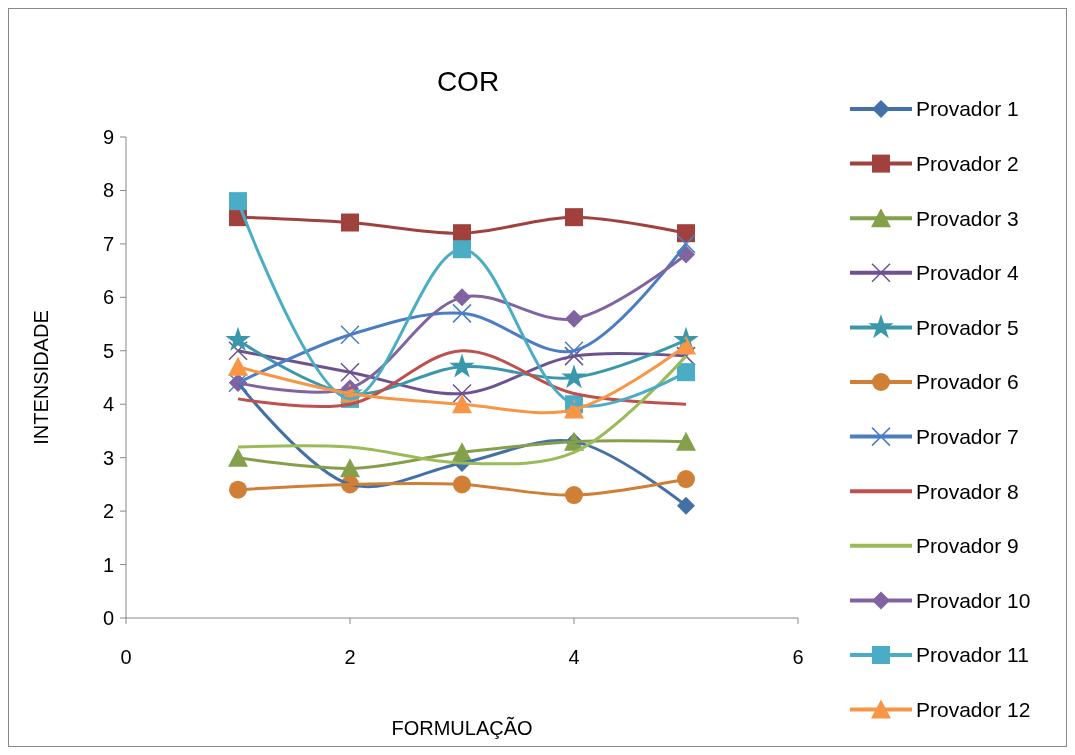 This screenshot has height=755, width=1075. What do you see at coordinates (468, 81) in the screenshot?
I see `chart-title: COR` at bounding box center [468, 81].